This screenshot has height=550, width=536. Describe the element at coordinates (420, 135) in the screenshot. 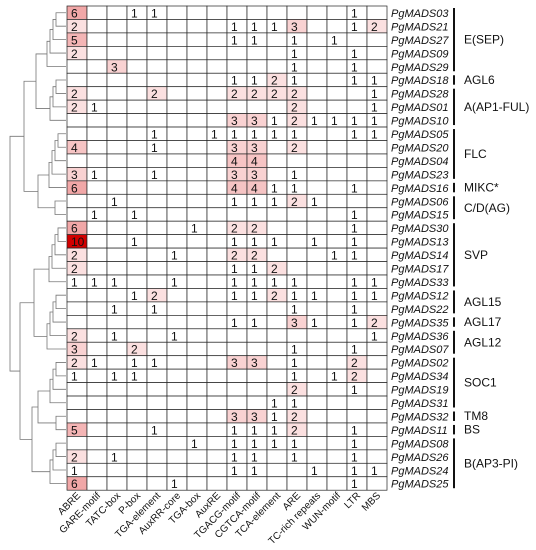

I see `gene-label: PgMADS05` at that location.